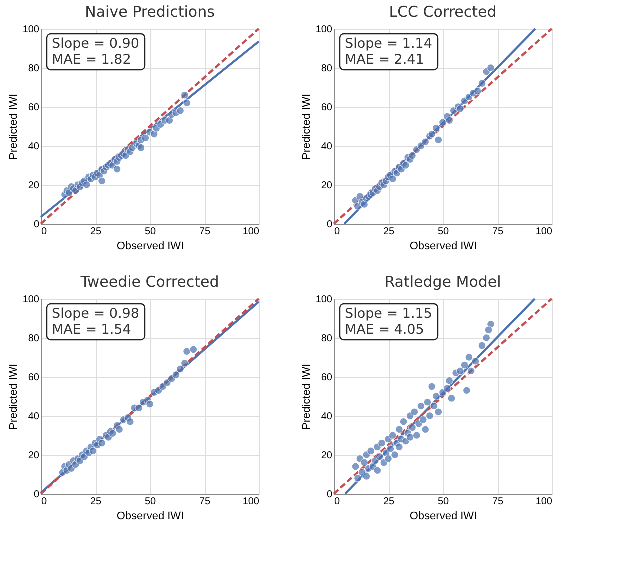 This screenshot has height=575, width=644. Describe the element at coordinates (96, 44) in the screenshot. I see `annotation: Slope = 0.90` at that location.